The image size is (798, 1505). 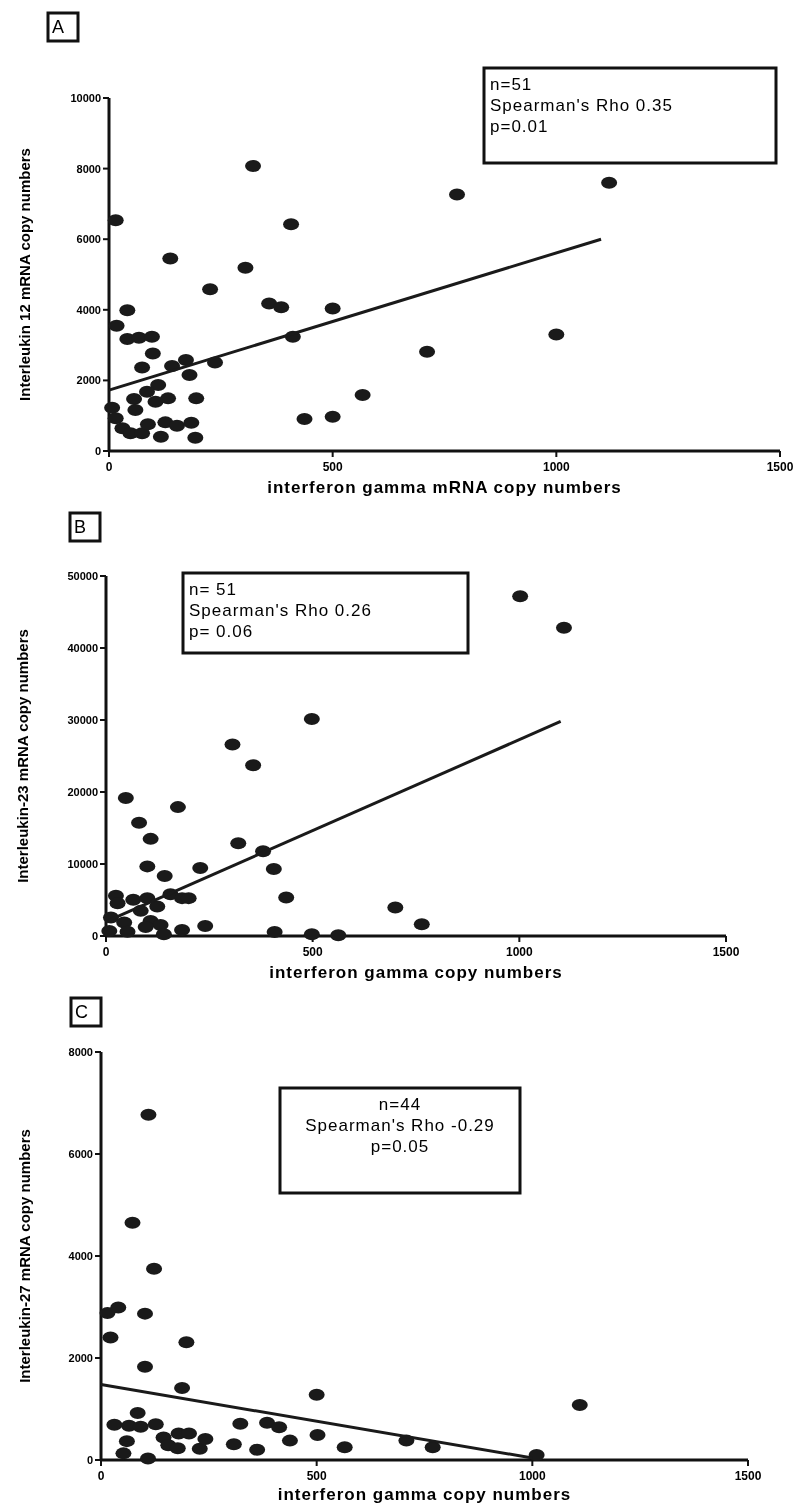 What do you see at coordinates (24, 1256) in the screenshot?
I see `y-axis-title: Interleukin-27 mRNA copy numbers` at bounding box center [24, 1256].